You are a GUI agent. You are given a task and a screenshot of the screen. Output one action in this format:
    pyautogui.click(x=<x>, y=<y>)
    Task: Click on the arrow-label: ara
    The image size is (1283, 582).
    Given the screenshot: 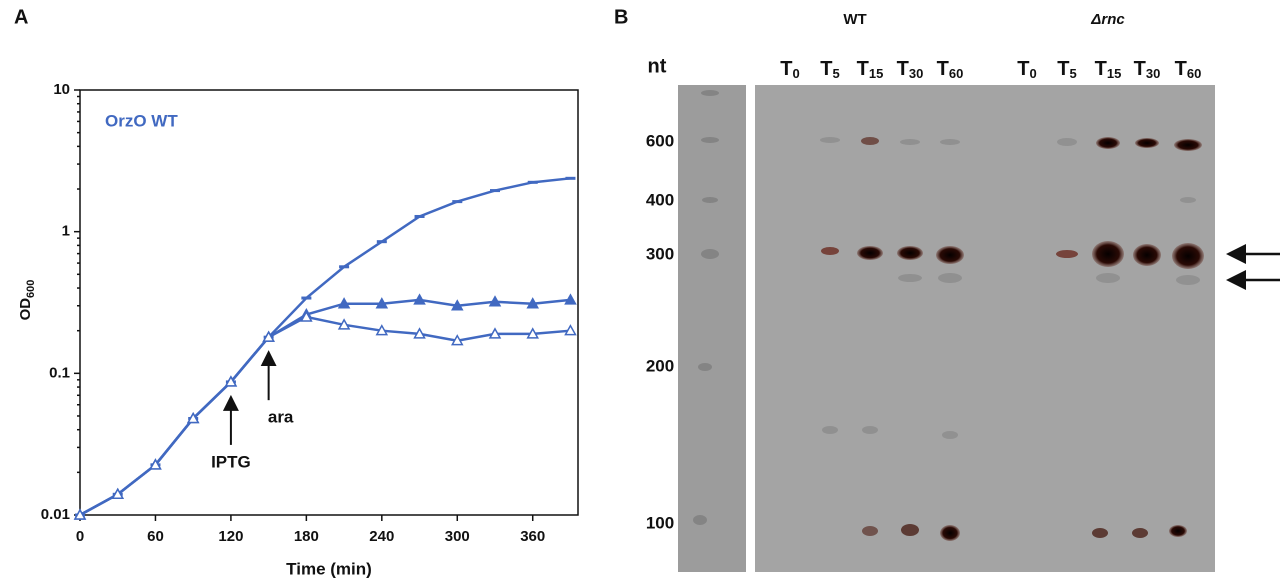 What is the action you would take?
    pyautogui.click(x=281, y=417)
    